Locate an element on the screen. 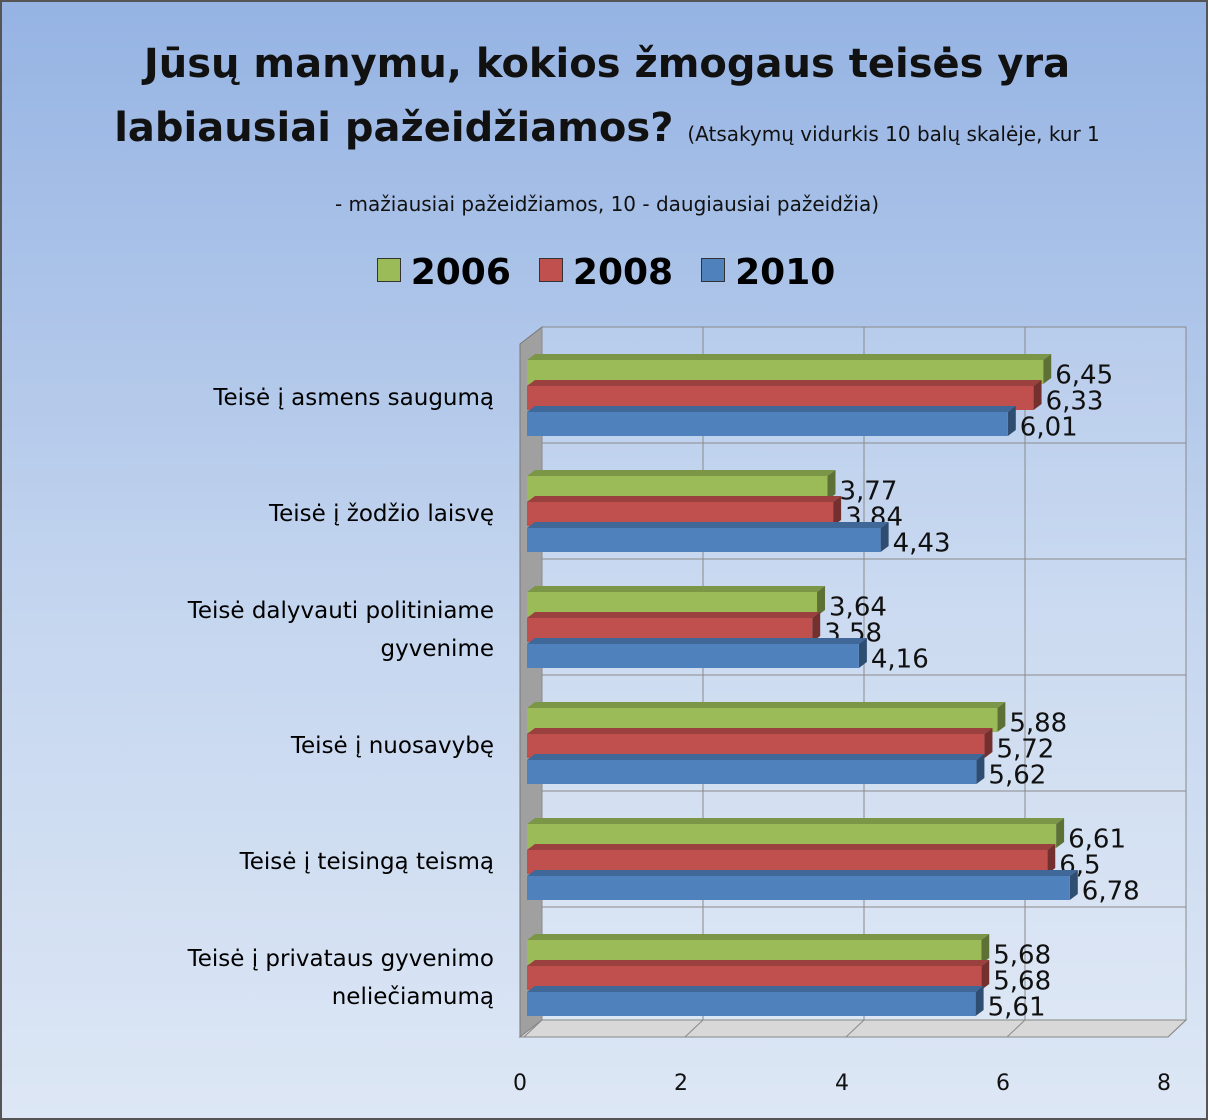  legend-label: 2006 is located at coordinates (460, 272).